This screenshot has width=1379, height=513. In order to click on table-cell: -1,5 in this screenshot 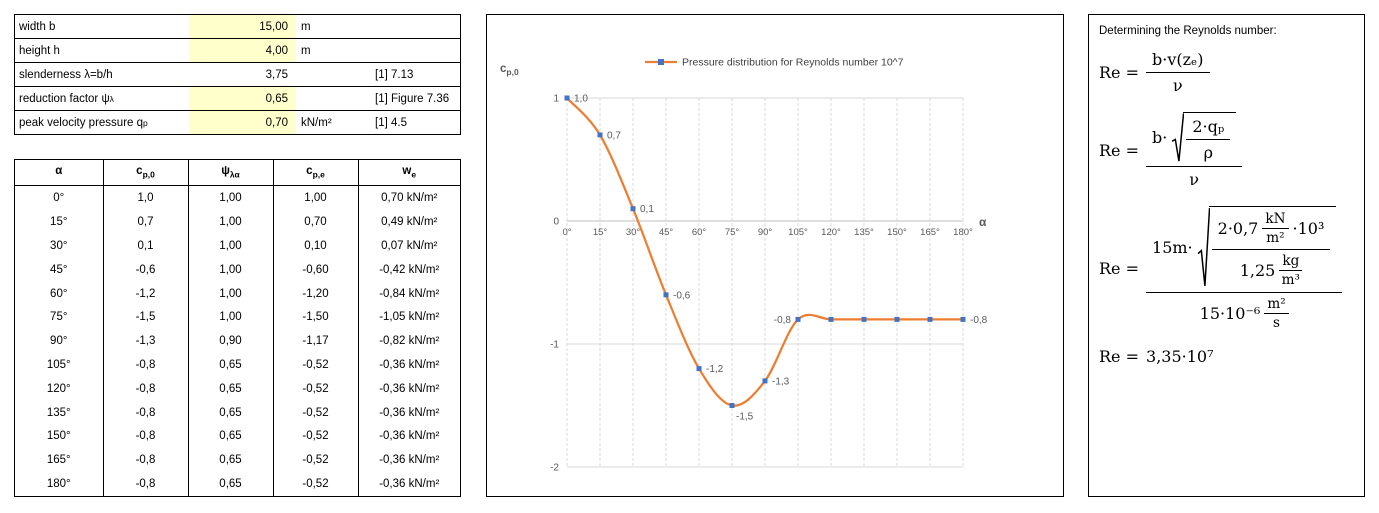, I will do `click(145, 317)`.